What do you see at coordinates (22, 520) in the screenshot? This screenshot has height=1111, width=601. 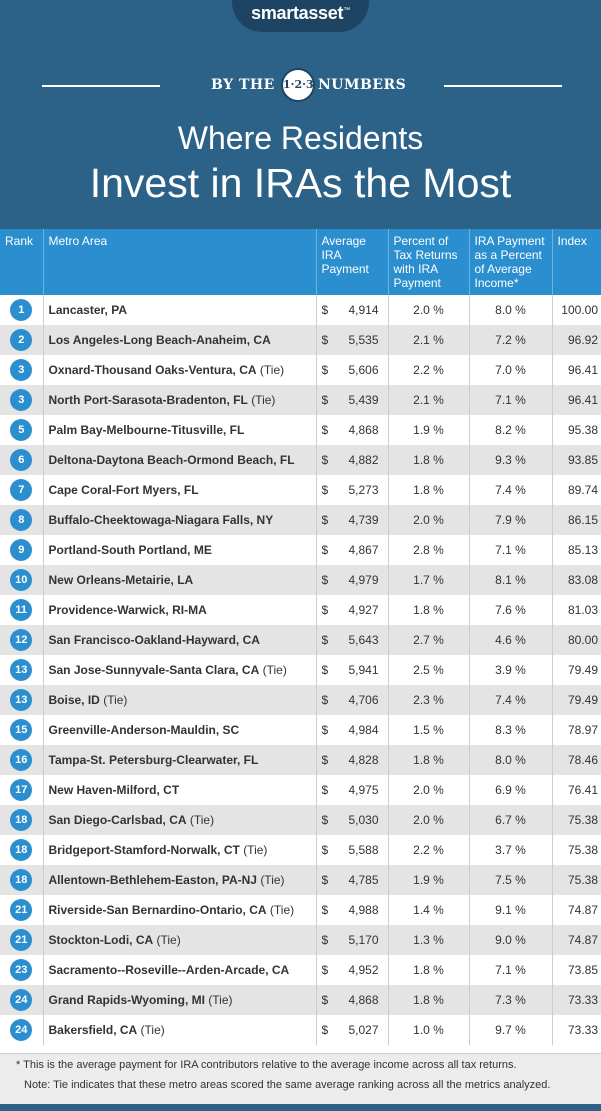 I see `rank-cell: 8` at bounding box center [22, 520].